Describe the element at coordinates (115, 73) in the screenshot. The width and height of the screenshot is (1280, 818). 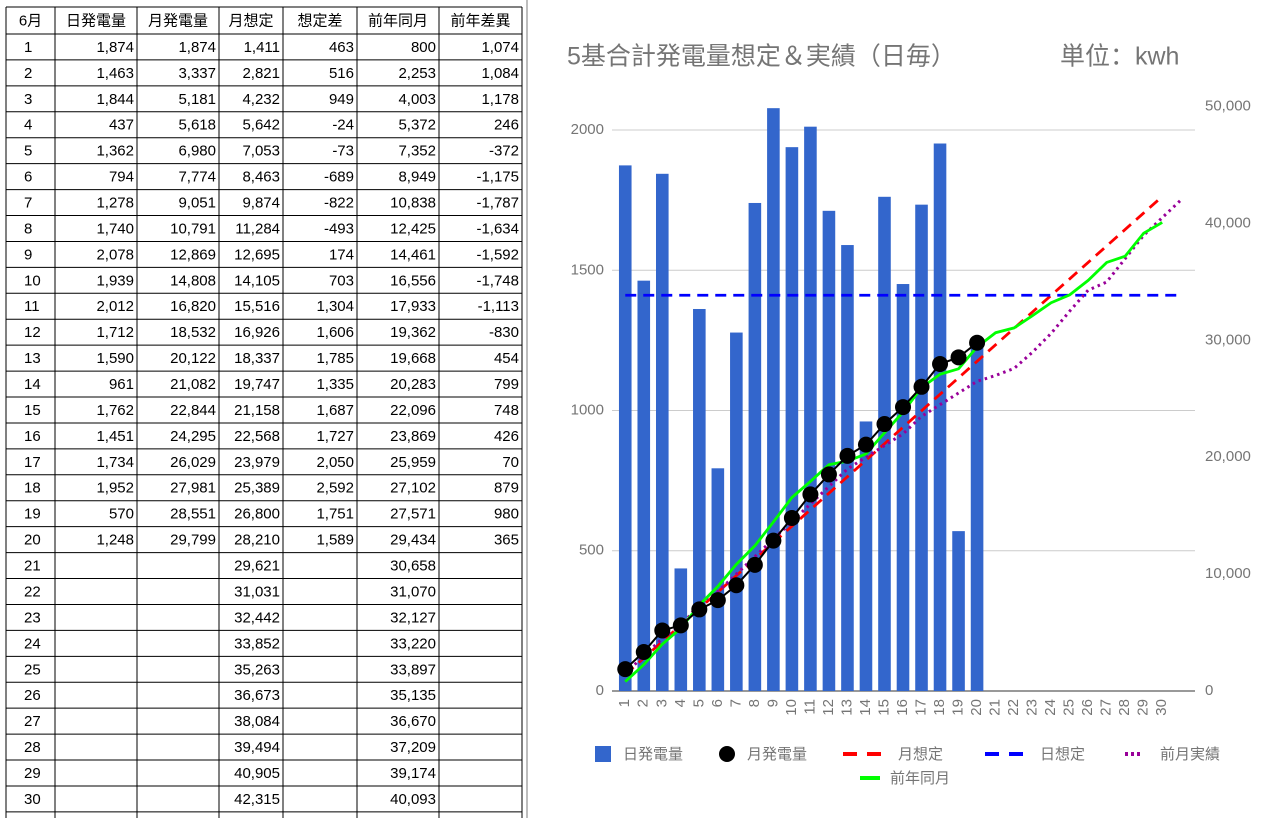
I see `table-cell: 1,463` at that location.